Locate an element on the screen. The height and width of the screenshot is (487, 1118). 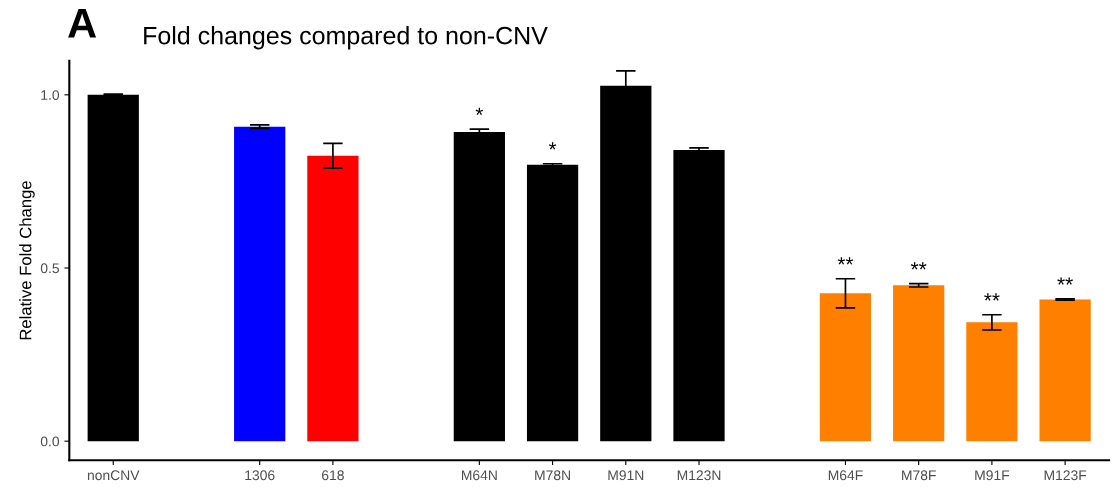
x-tick-label: M78F is located at coordinates (919, 475).